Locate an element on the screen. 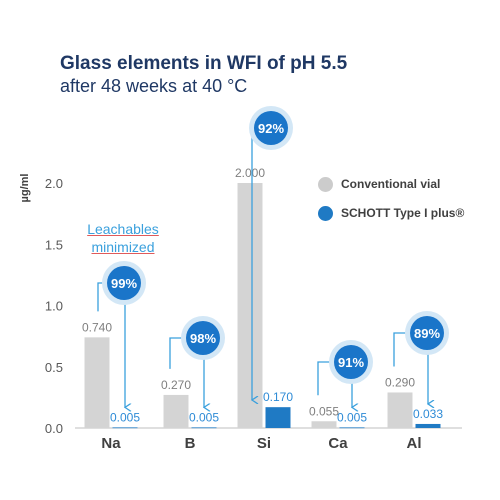  y-tick-label: 1.5 is located at coordinates (54, 244).